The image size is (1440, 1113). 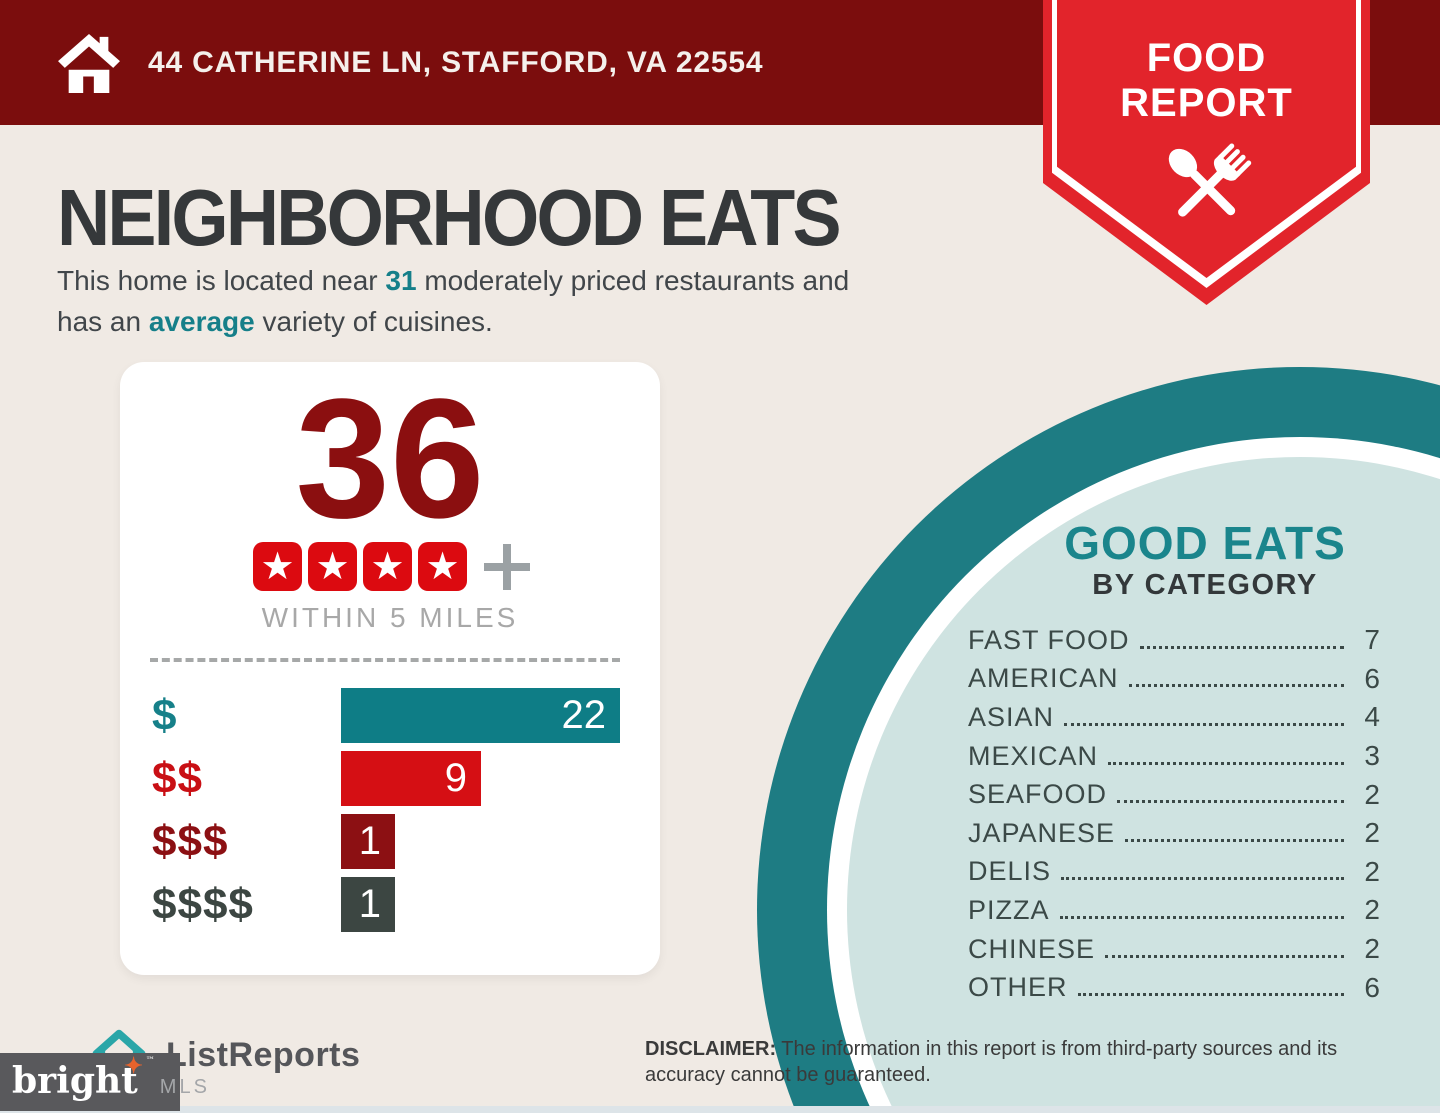 I want to click on bright-wordmark: bright ✦ ™, so click(x=83, y=1081).